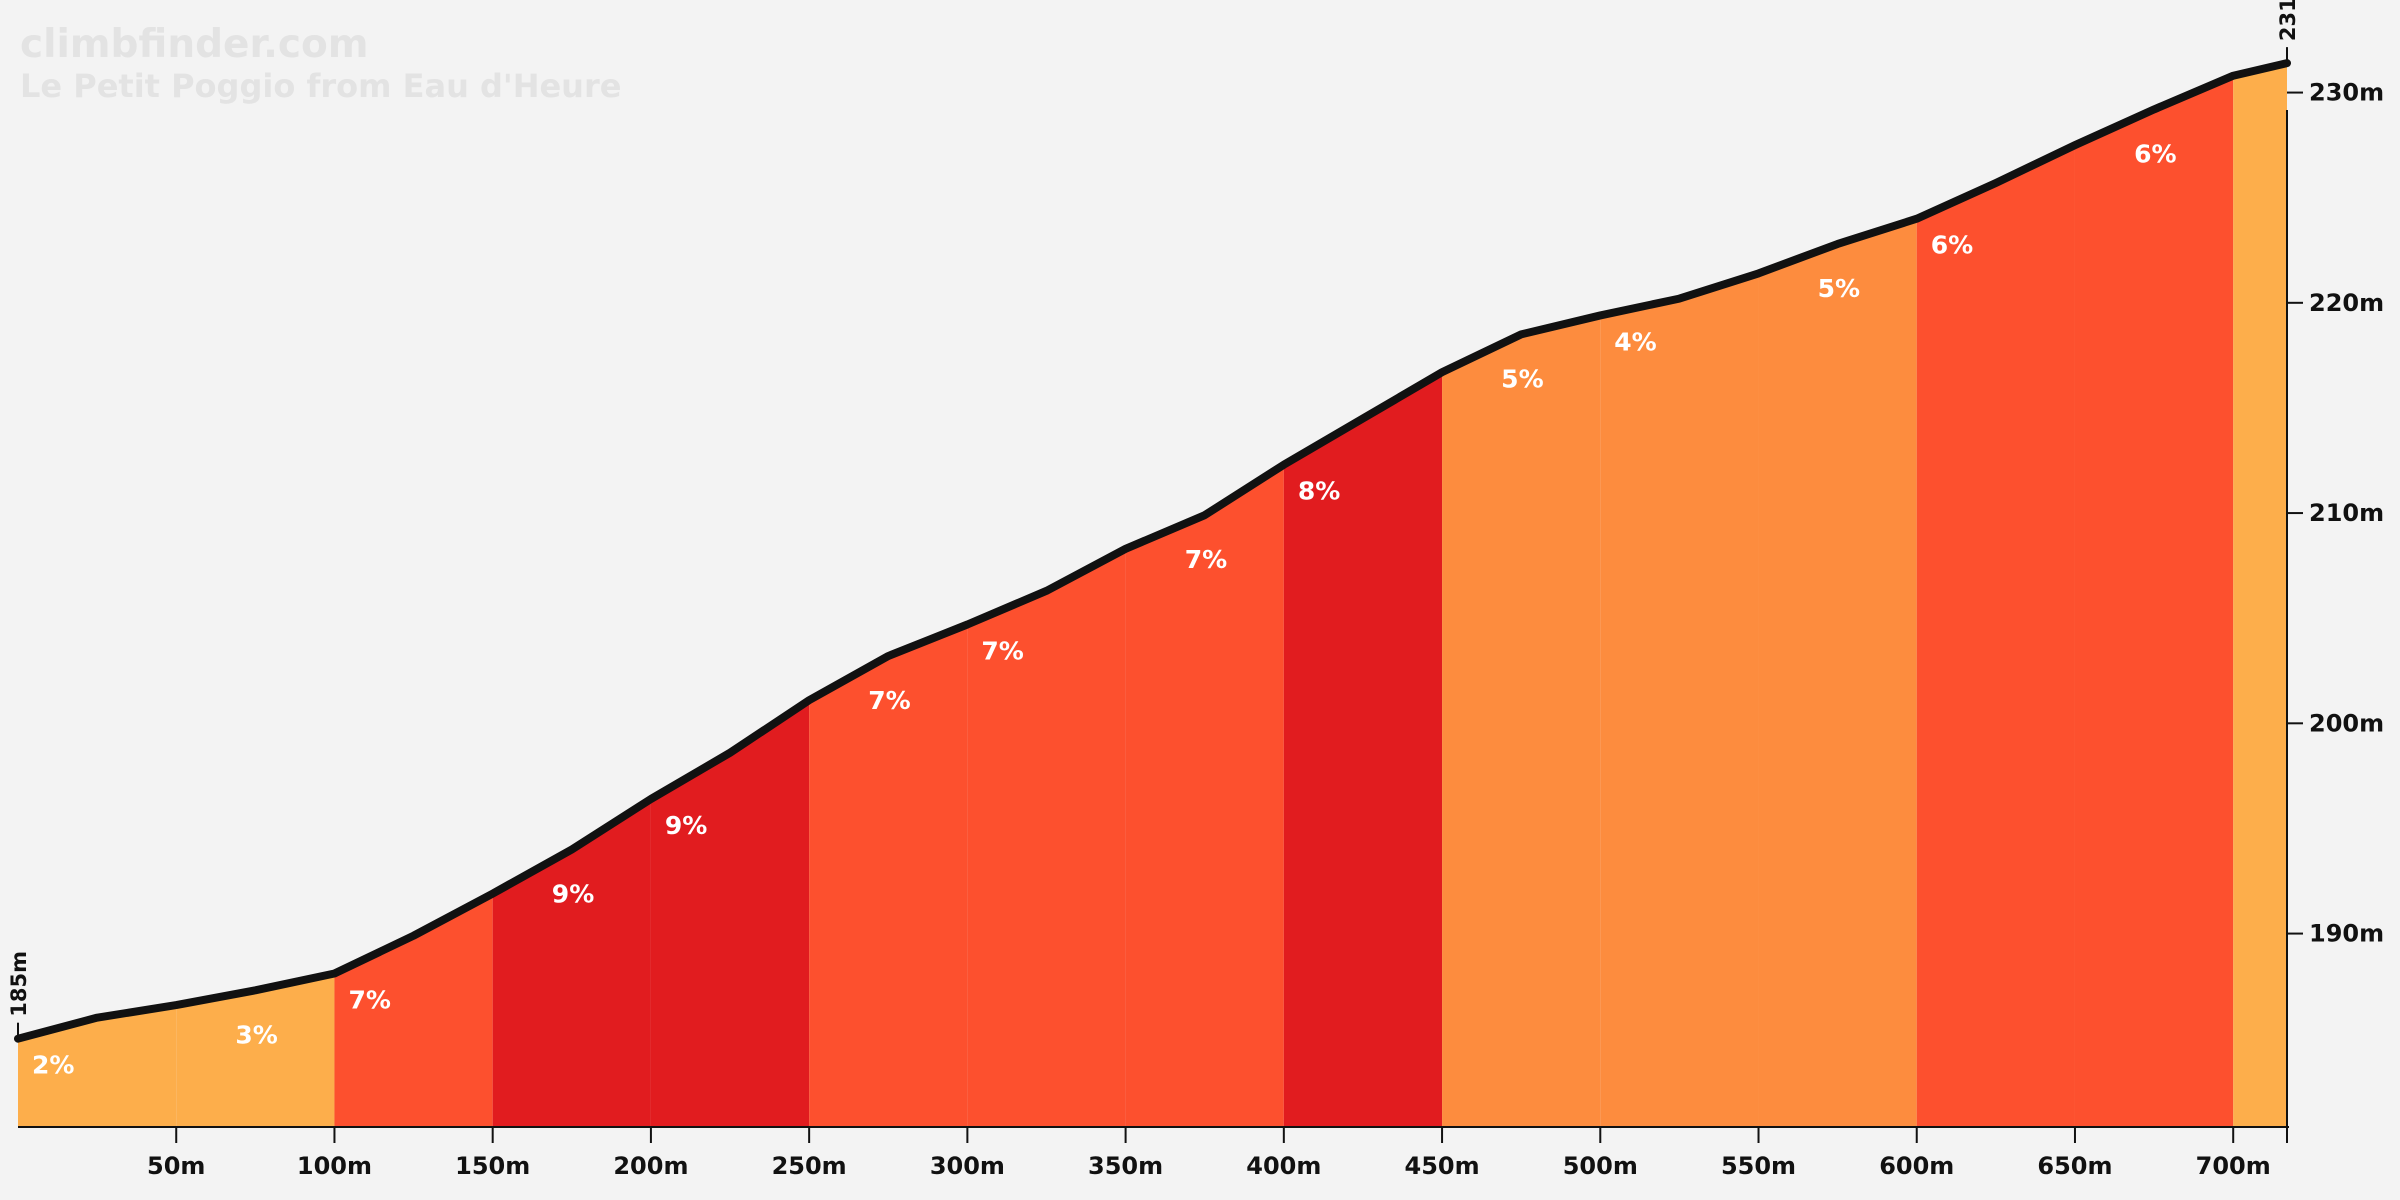  I want to click on y-tick-label: 200m, so click(2346, 723).